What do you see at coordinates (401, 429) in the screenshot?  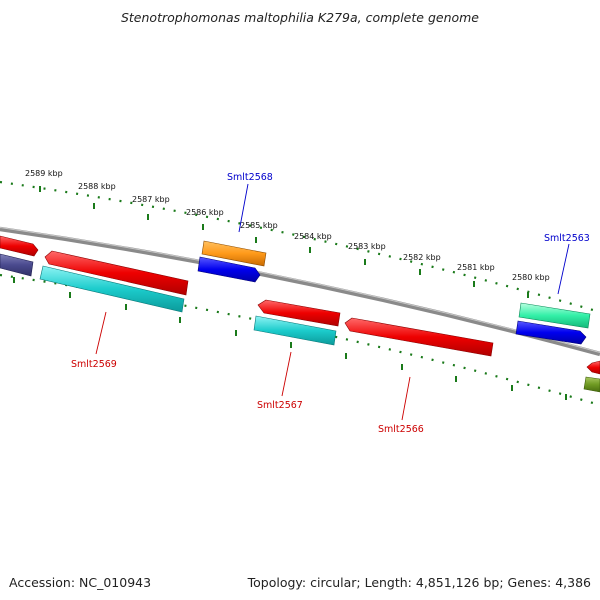 I see `gene-label: Smlt2566` at bounding box center [401, 429].